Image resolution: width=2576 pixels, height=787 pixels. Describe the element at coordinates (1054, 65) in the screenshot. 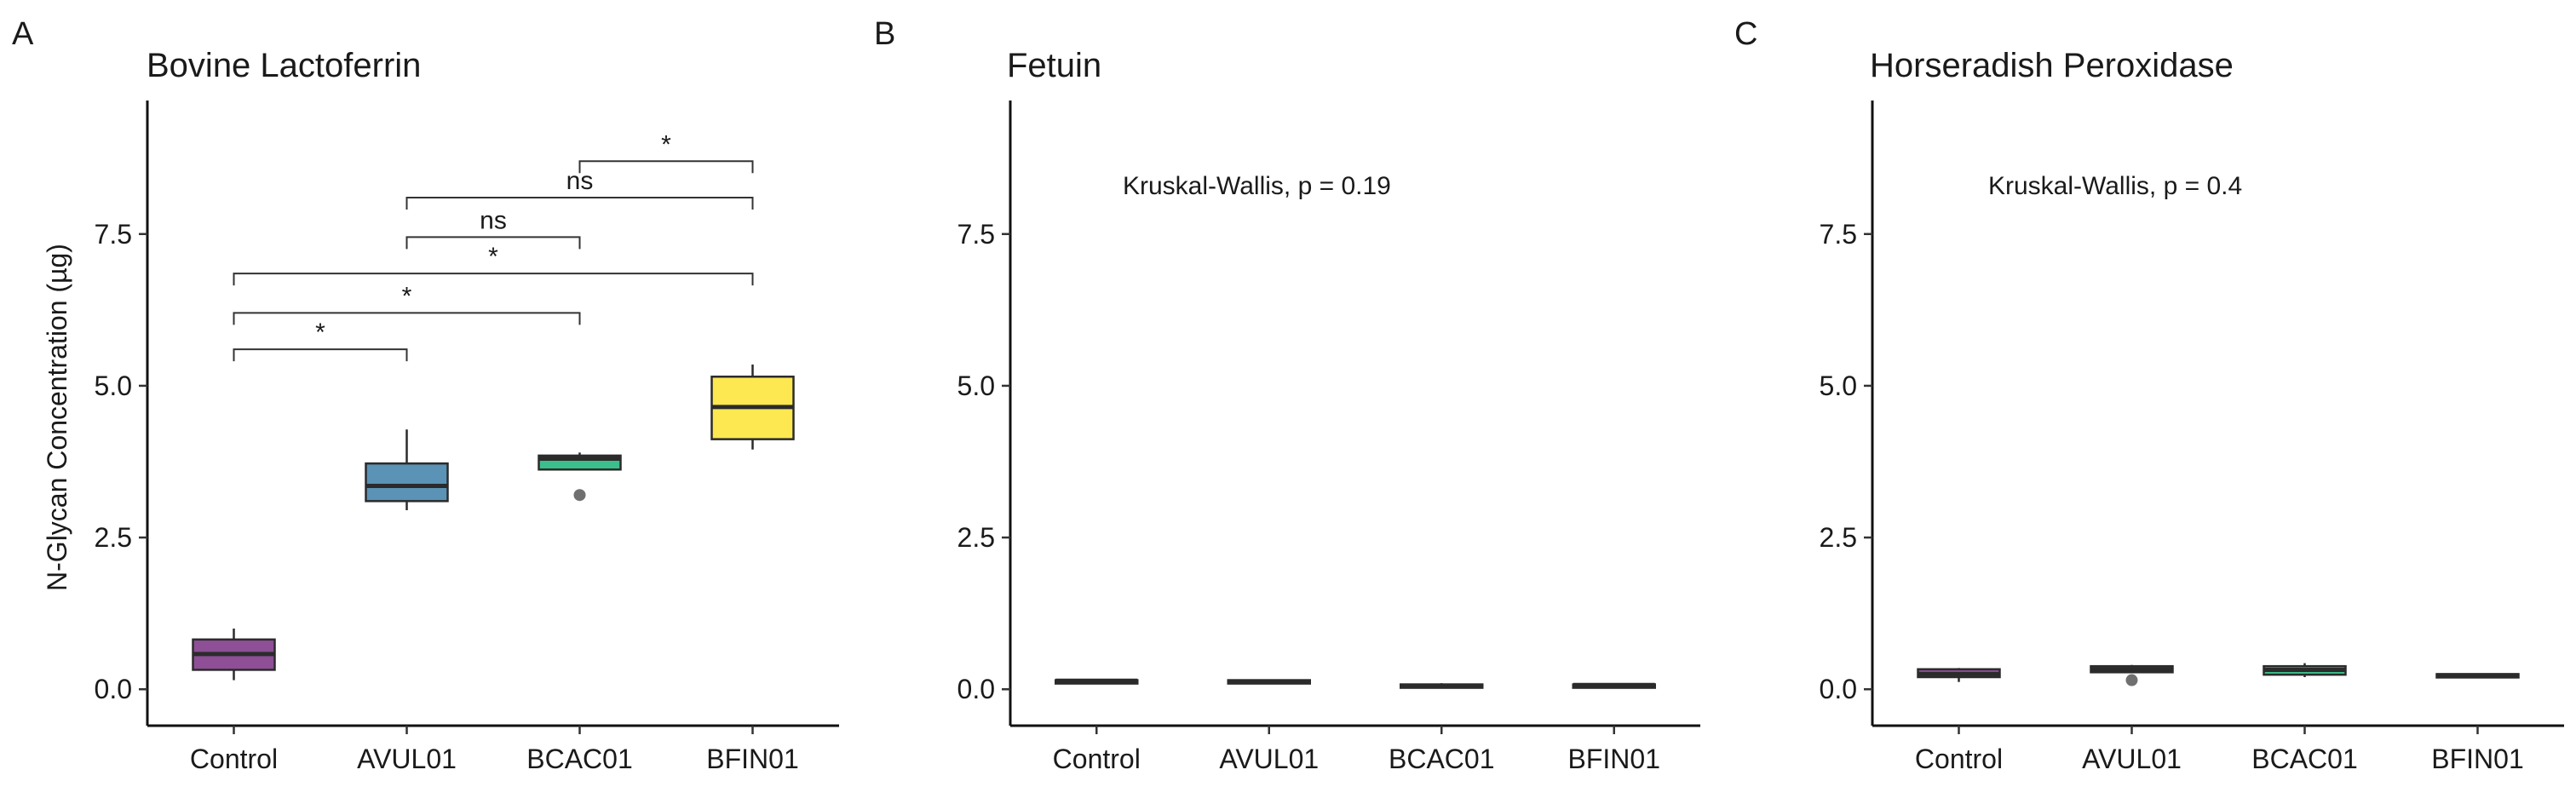

I see `chart-title: Fetuin` at that location.